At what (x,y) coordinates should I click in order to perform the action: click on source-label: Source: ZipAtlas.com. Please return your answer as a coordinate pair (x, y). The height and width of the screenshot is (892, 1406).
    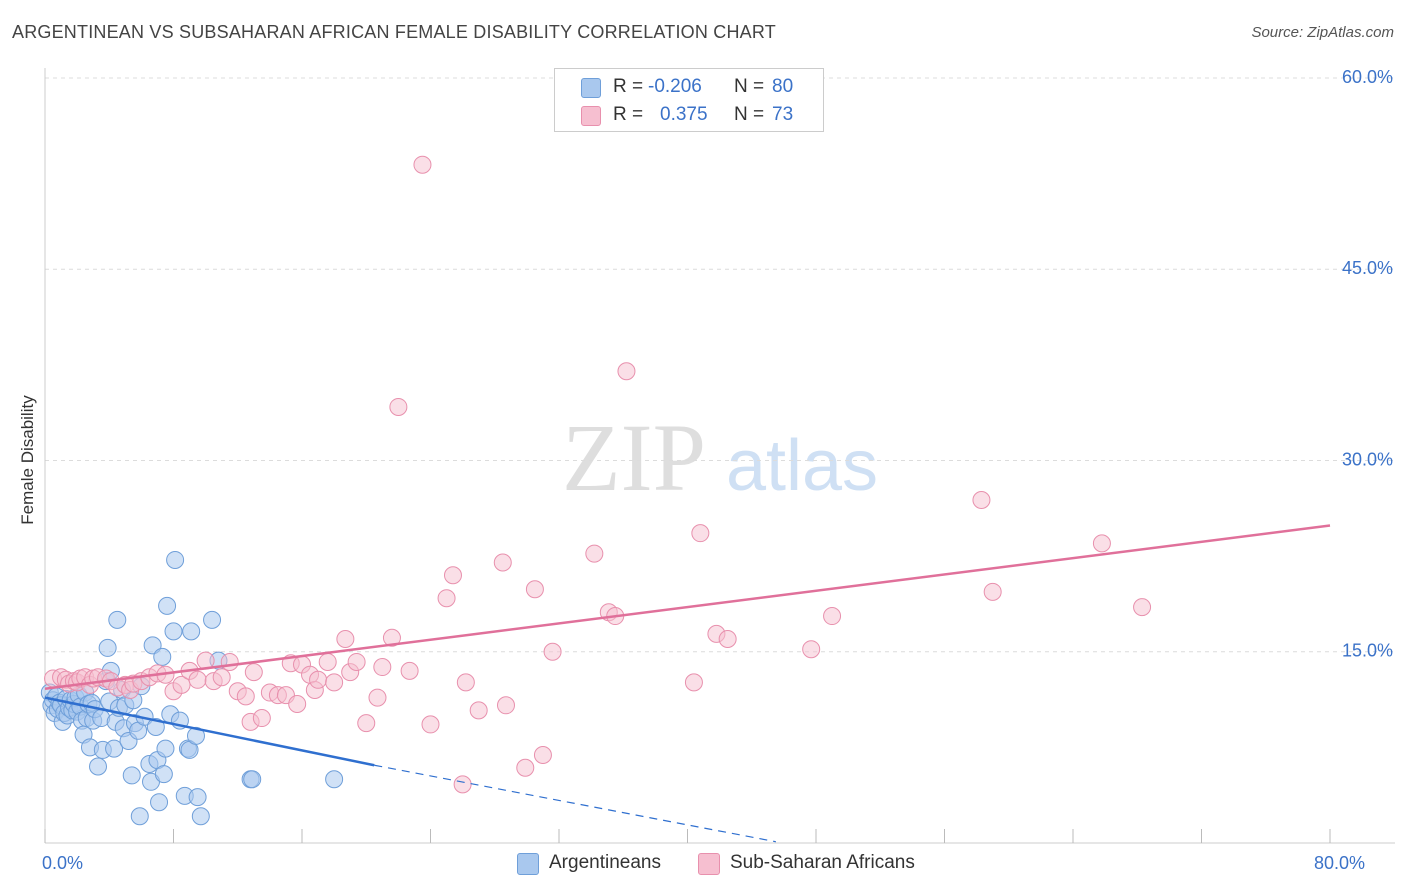
    Looking at the image, I should click on (1322, 32).